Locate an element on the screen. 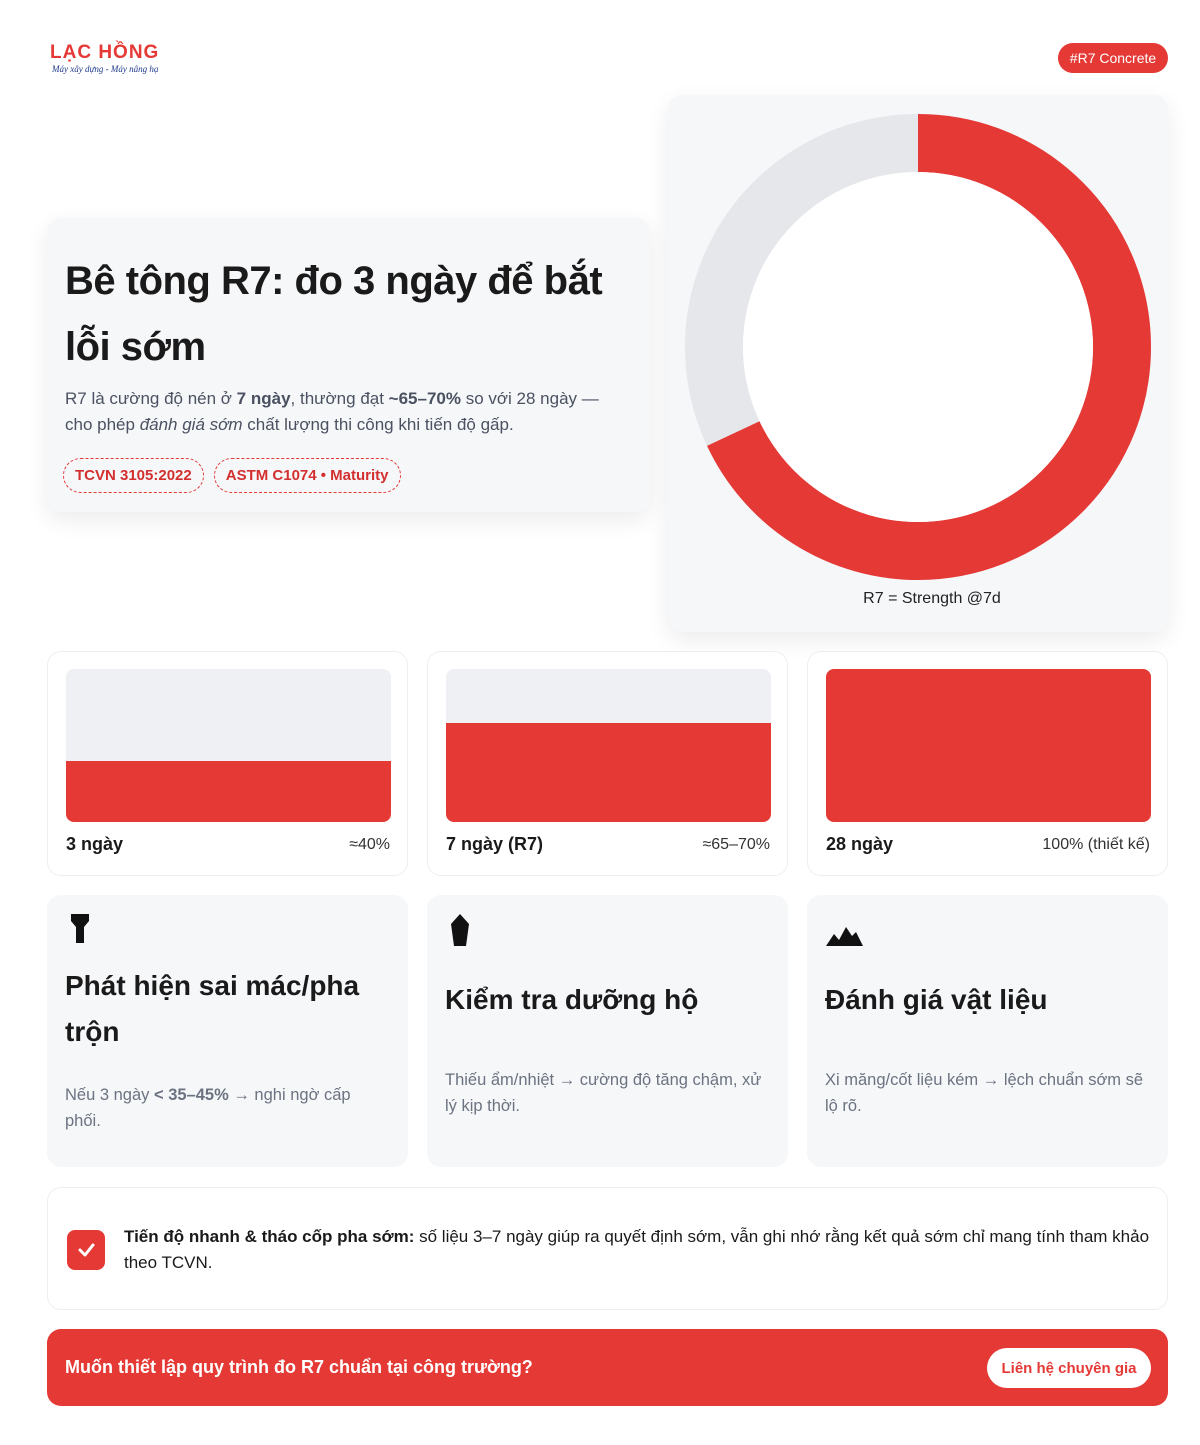 The height and width of the screenshot is (1445, 1200). bar-card: 28 ngày 100% (thiết kế) is located at coordinates (987, 763).